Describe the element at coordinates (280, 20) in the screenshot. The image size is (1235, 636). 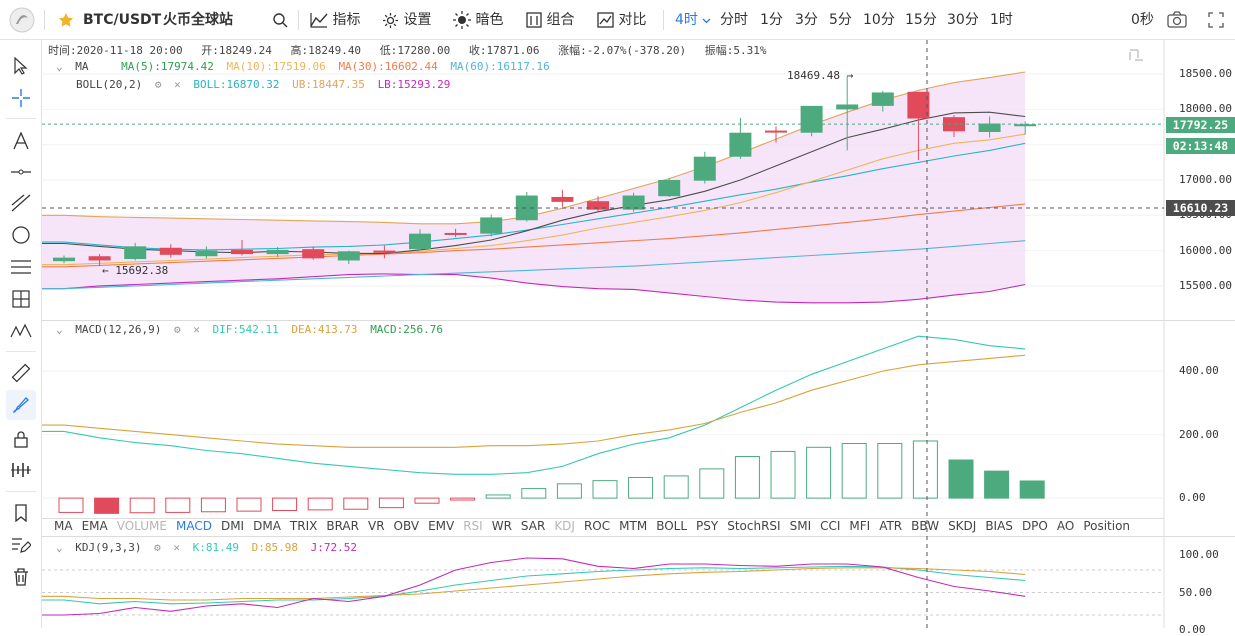
I see `symbol-search-icon` at that location.